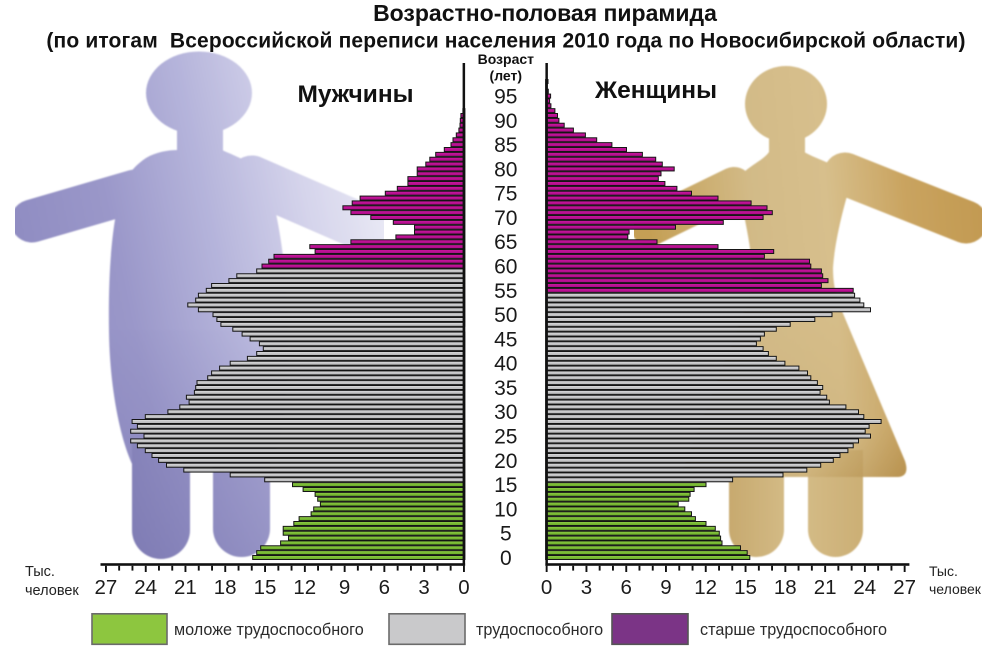  Describe the element at coordinates (505, 145) in the screenshot. I see `svg-text: 85` at that location.